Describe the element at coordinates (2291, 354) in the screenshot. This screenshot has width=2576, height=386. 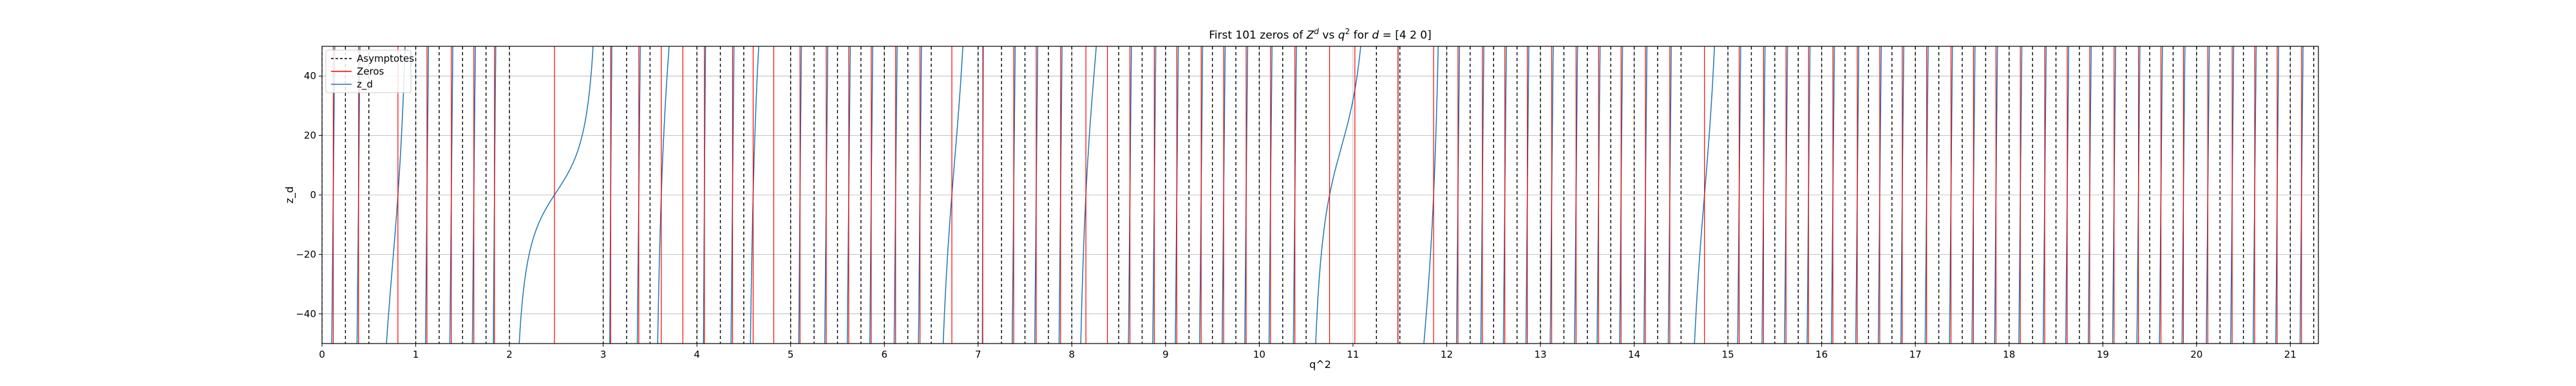
I see `x-tick-label: 21` at that location.